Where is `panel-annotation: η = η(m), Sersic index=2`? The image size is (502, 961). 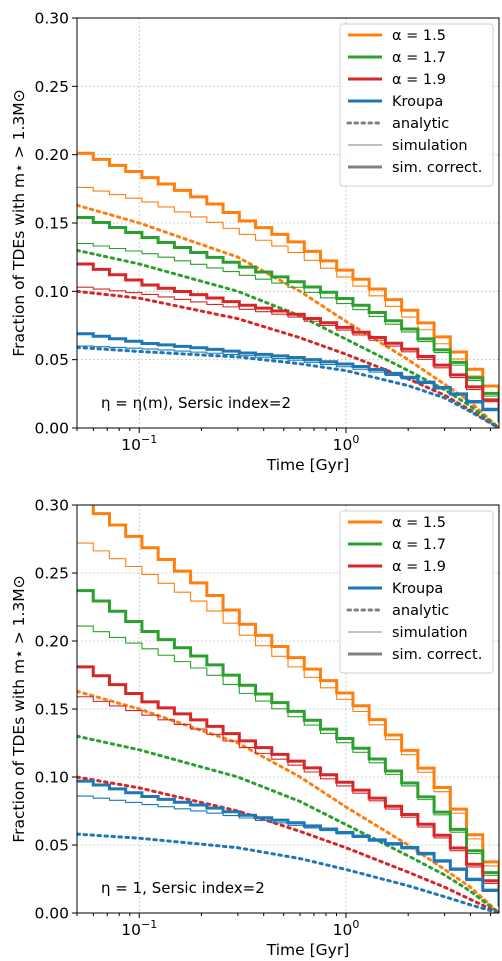
panel-annotation: η = η(m), Sersic index=2 is located at coordinates (196, 403).